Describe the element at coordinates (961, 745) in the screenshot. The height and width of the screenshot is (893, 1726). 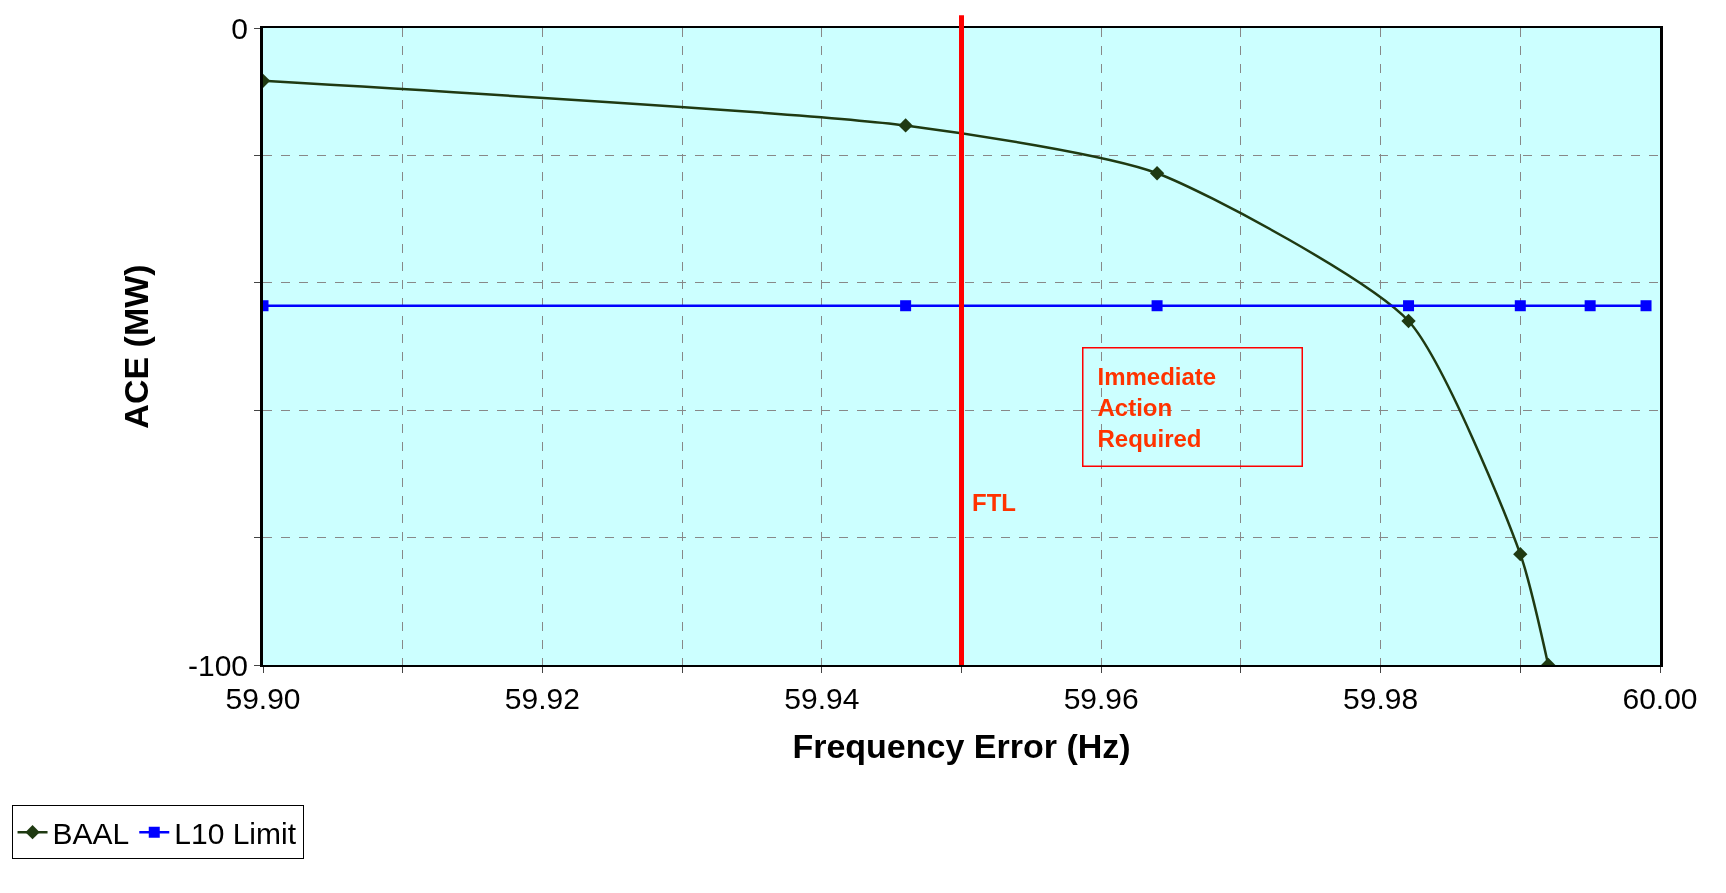
I see `x-axis-title: Frequency Error (Hz)` at that location.